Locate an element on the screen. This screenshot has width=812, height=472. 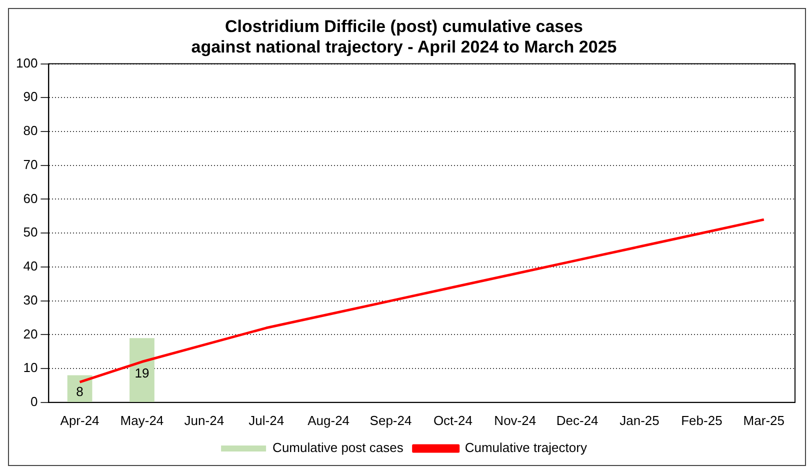
legend-label: Cumulative post cases is located at coordinates (338, 448).